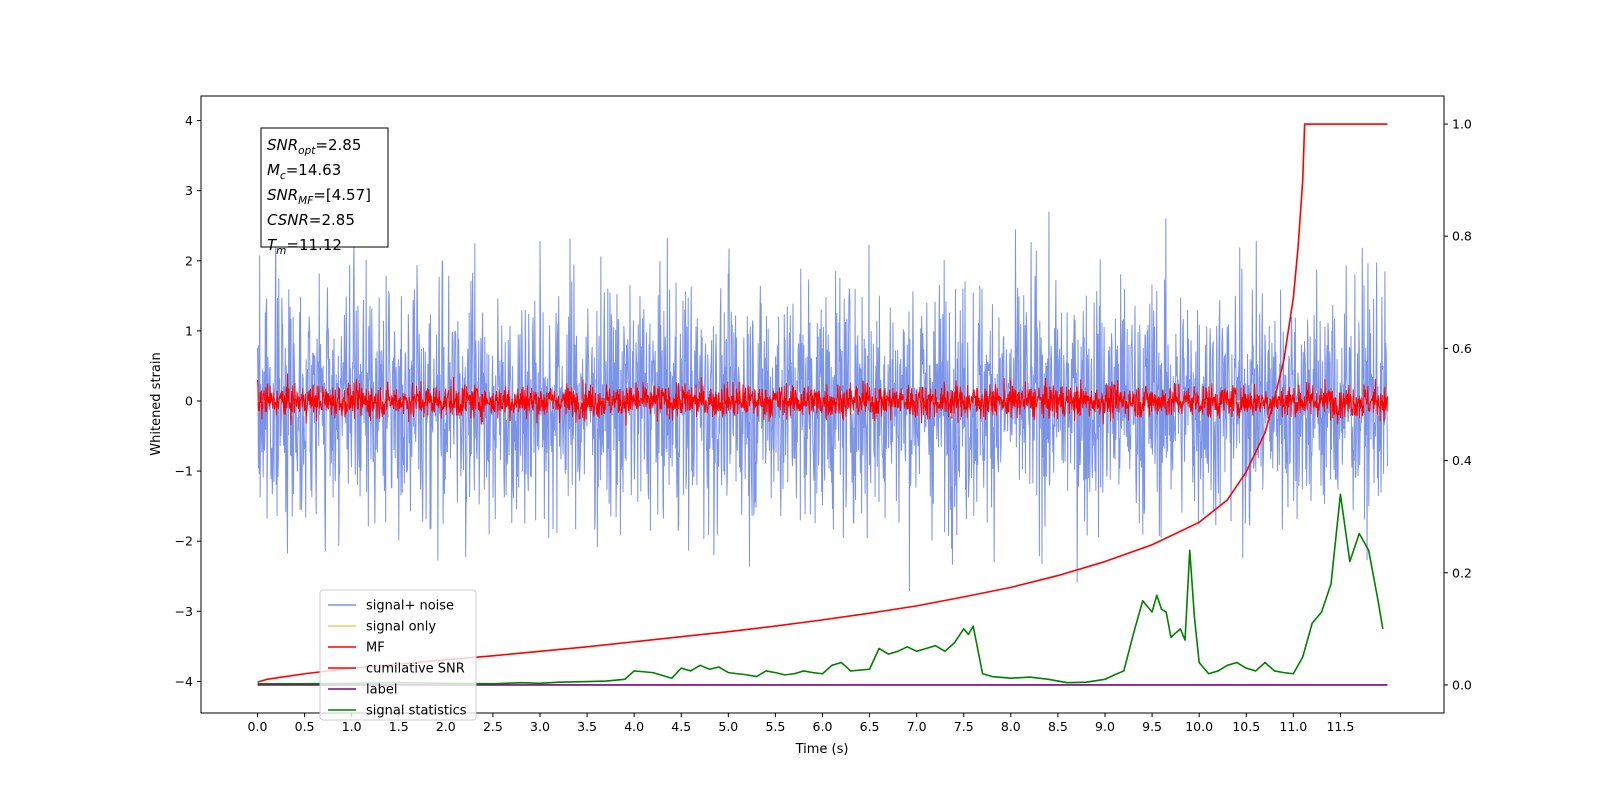 The image size is (1600, 804). I want to click on x-tick-label: 1.0, so click(352, 726).